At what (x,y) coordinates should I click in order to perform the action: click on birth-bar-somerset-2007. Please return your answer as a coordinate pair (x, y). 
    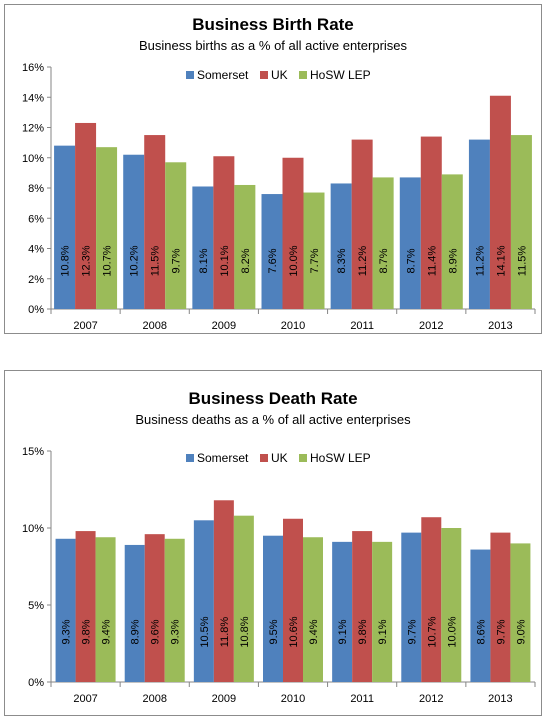
    Looking at the image, I should click on (65, 227).